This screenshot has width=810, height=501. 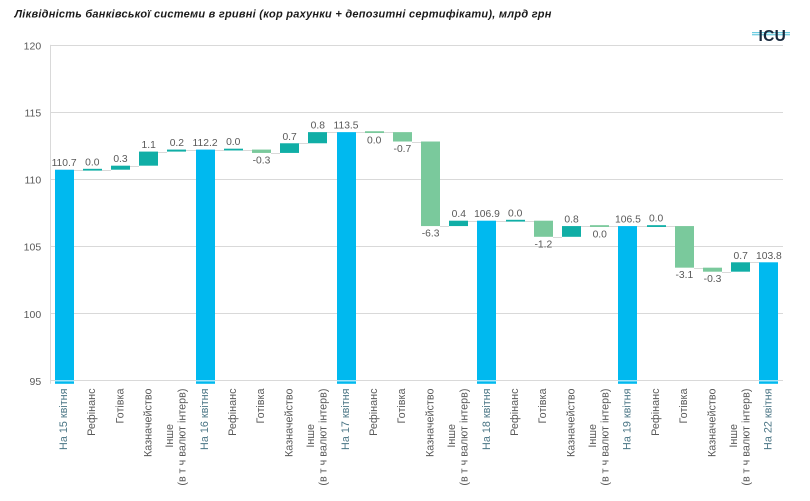 I want to click on svg-text: На 16 квітня, so click(x=205, y=419).